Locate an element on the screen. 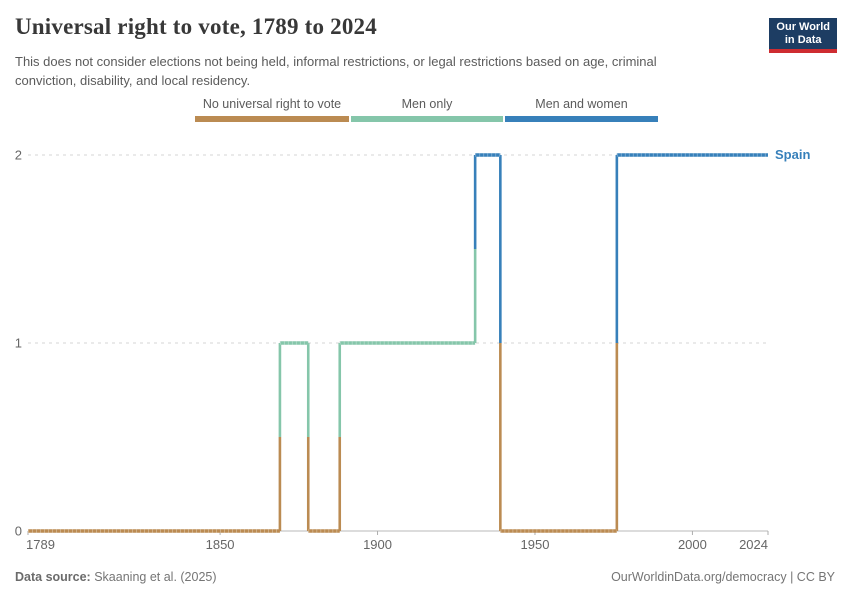 The width and height of the screenshot is (850, 600). chart-title: Universal right to vote, 1789 to 2024 is located at coordinates (196, 26).